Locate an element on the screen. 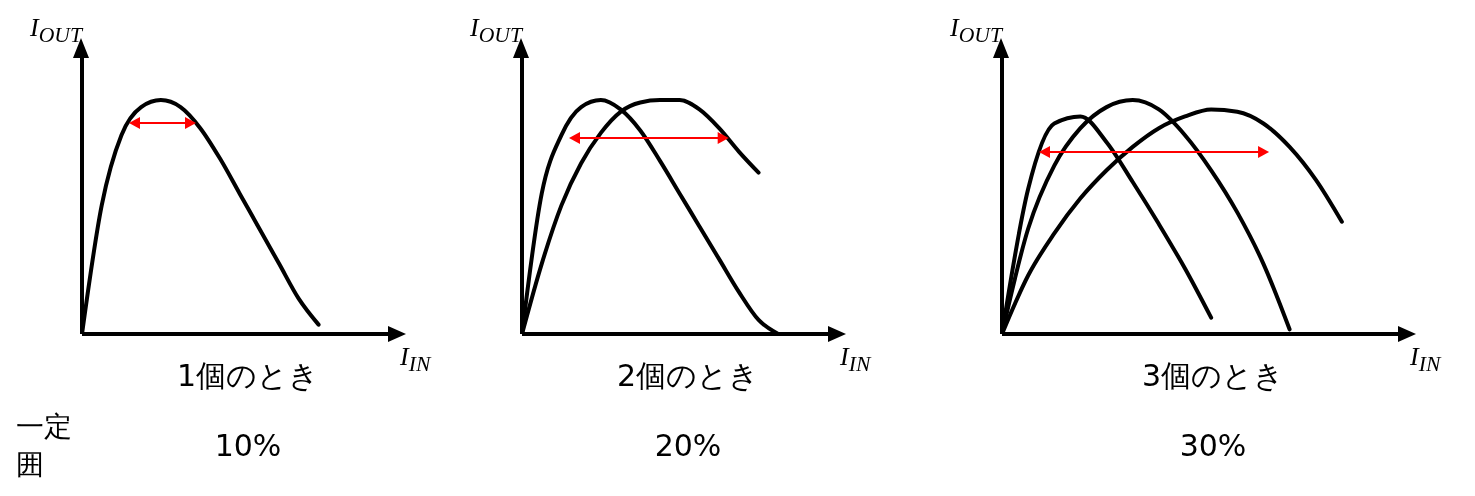 This screenshot has width=1475, height=496. text: 20% is located at coordinates (688, 445).